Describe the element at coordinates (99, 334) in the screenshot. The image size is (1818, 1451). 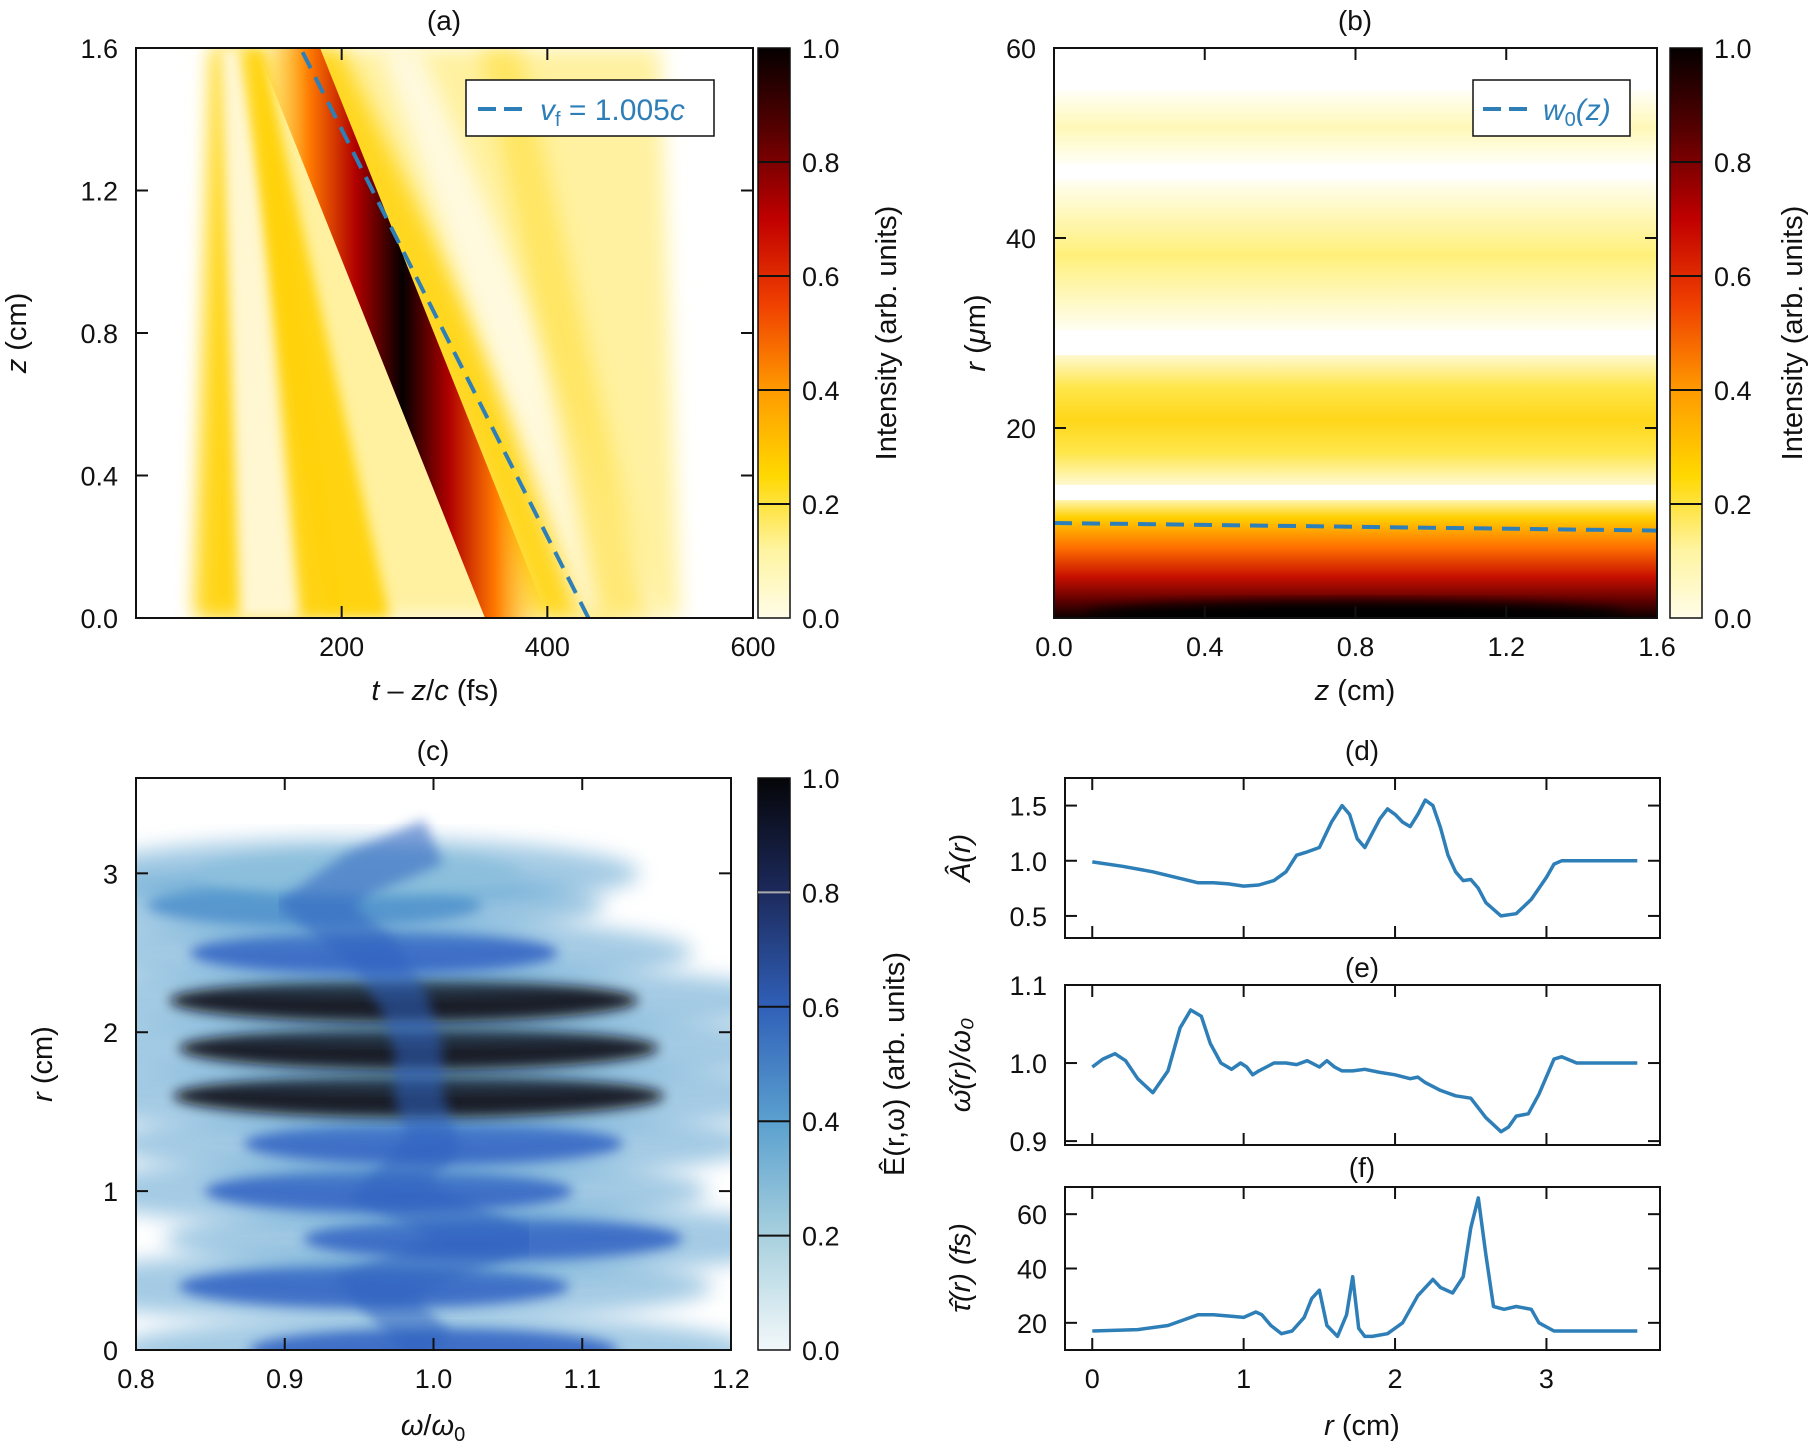
I see `y-tick-label: 0.8` at that location.